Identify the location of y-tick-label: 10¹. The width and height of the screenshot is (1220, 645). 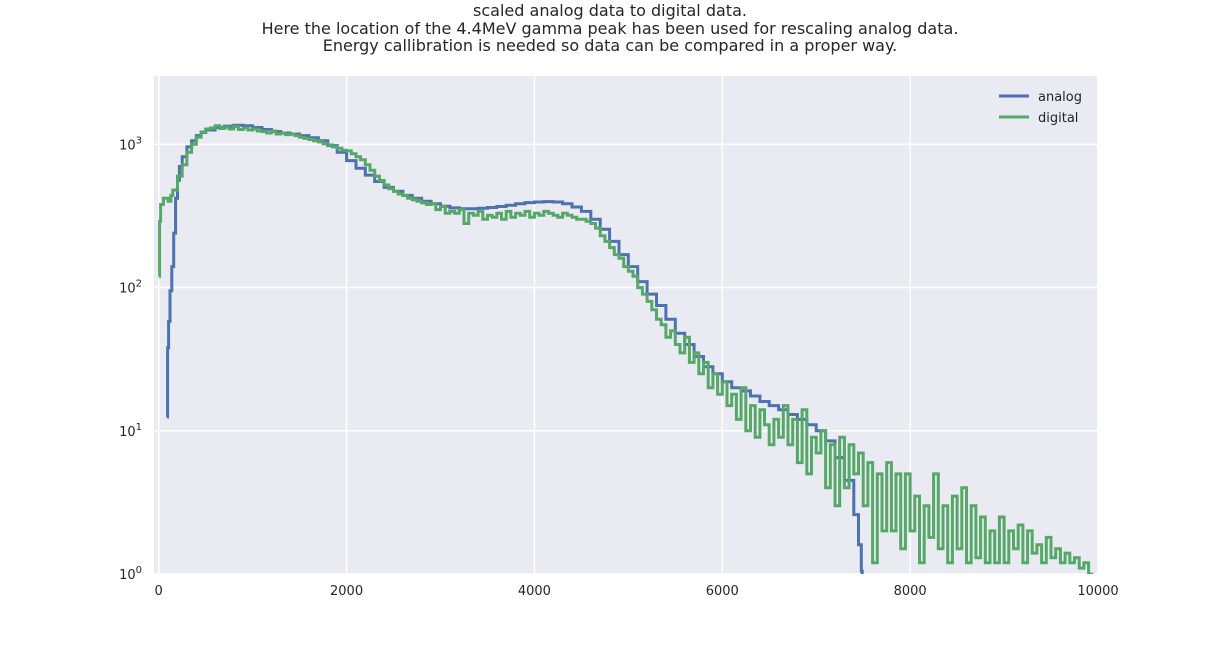
(130, 431).